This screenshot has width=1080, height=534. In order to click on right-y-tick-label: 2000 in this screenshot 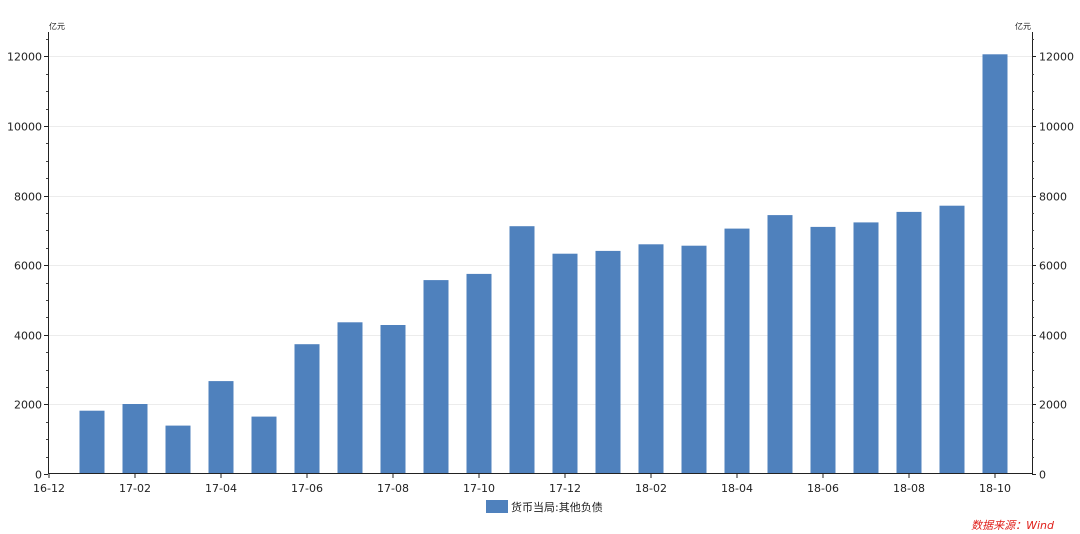, I will do `click(1053, 405)`.